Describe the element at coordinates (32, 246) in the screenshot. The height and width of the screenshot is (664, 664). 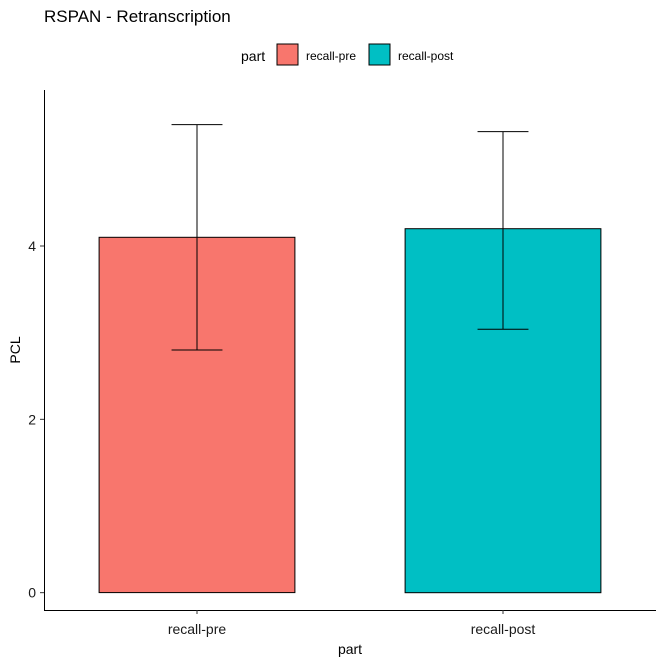
I see `y-tick-label-4: 4` at that location.